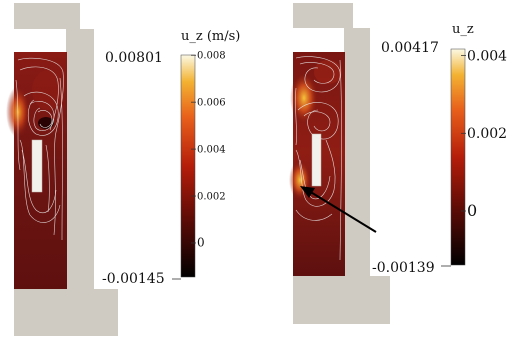  What do you see at coordinates (458, 157) in the screenshot?
I see `right-colorbar-scale` at bounding box center [458, 157].